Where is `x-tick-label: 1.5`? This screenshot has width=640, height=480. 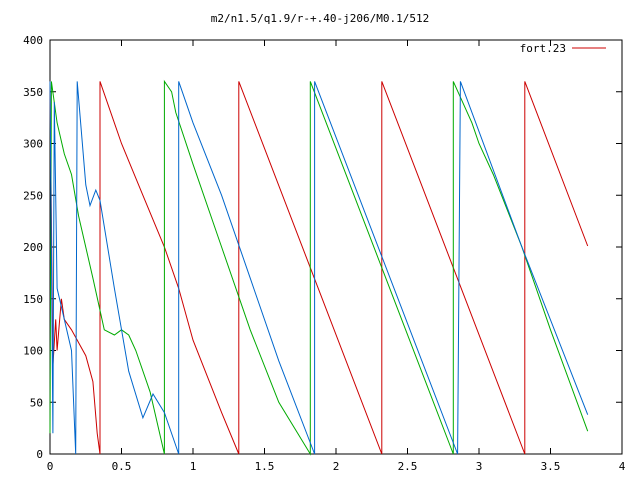 x-tick-label: 1.5 is located at coordinates (265, 466).